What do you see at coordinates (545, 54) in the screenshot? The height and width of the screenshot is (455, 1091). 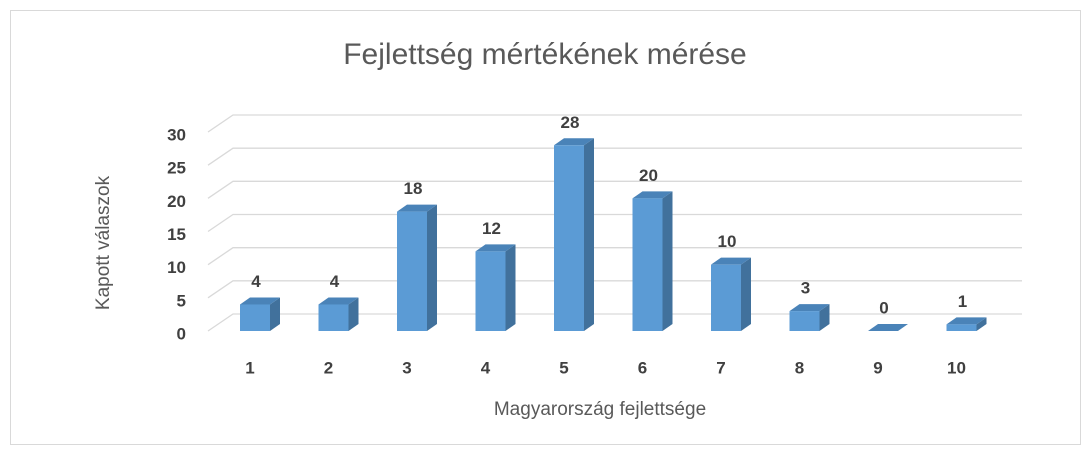 I see `chart-title: Fejlettség mértékének mérése` at bounding box center [545, 54].